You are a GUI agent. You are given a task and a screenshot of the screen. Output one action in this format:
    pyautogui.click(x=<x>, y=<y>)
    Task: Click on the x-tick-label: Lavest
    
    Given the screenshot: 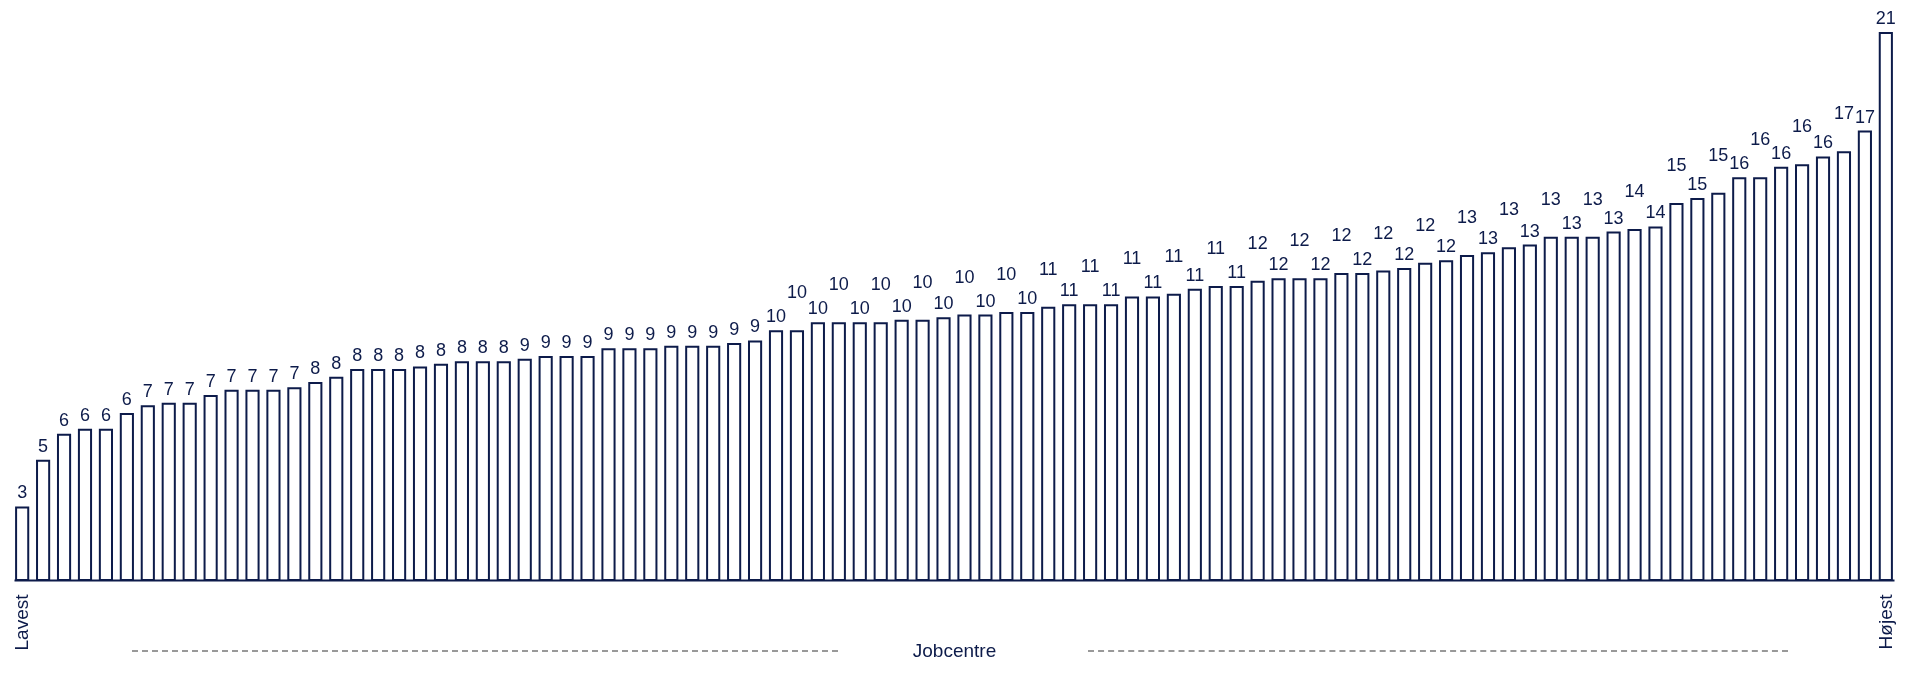 What is the action you would take?
    pyautogui.click(x=22, y=622)
    